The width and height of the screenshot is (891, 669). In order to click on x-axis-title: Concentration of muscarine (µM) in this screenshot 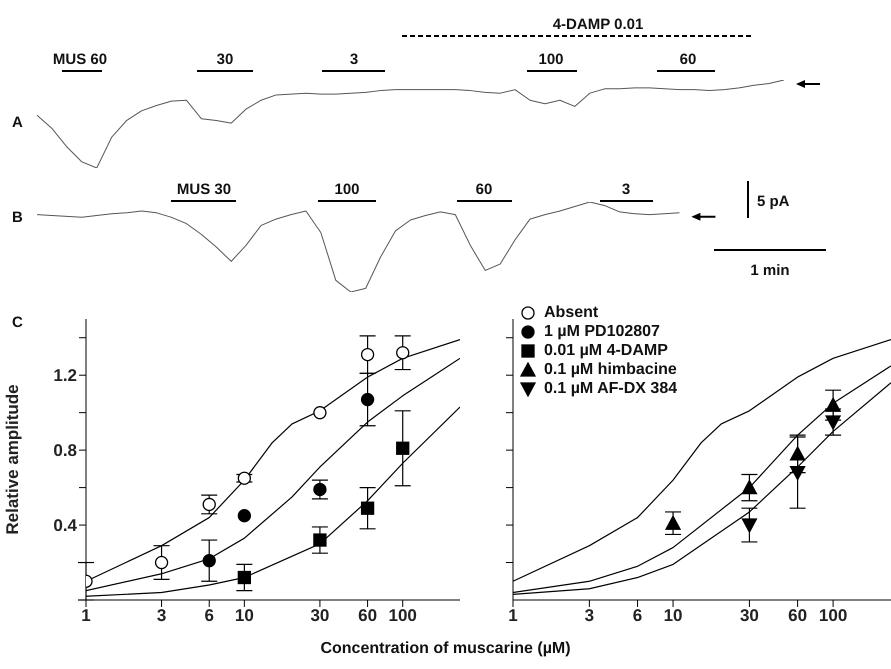, I will do `click(445, 649)`.